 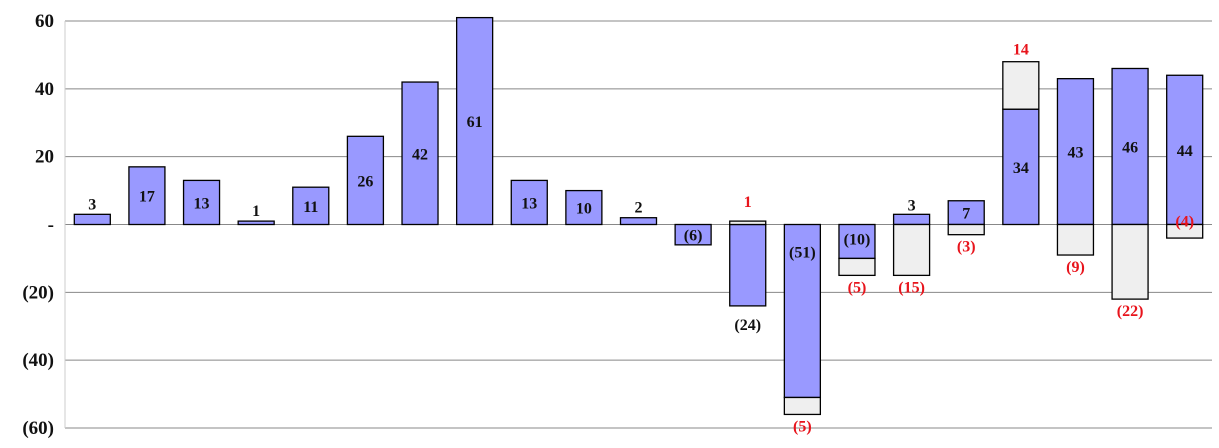 What do you see at coordinates (747, 325) in the screenshot?
I see `bar-value-label: (24)` at bounding box center [747, 325].